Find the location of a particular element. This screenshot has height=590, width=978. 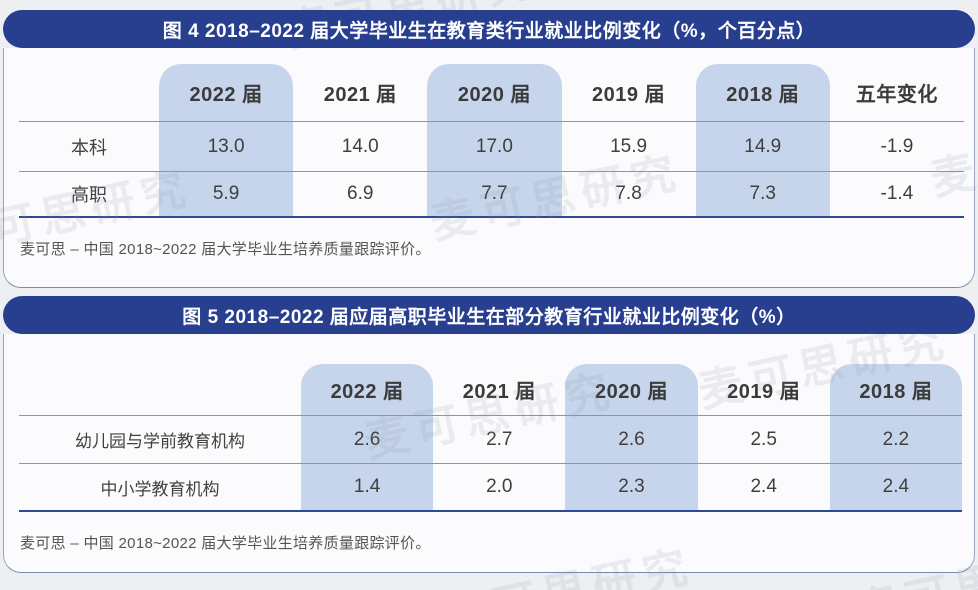

table-cell: 14.9 is located at coordinates (762, 146).